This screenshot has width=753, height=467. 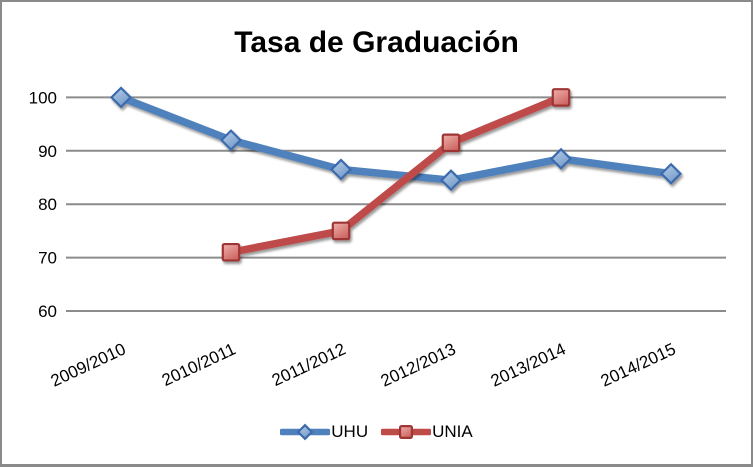 What do you see at coordinates (638, 364) in the screenshot?
I see `x-axis-label: 2014/2015` at bounding box center [638, 364].